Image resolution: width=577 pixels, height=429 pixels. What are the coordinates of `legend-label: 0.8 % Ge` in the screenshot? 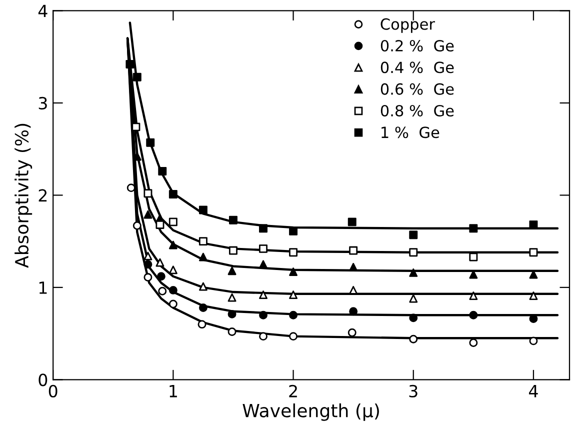 It's located at (417, 110).